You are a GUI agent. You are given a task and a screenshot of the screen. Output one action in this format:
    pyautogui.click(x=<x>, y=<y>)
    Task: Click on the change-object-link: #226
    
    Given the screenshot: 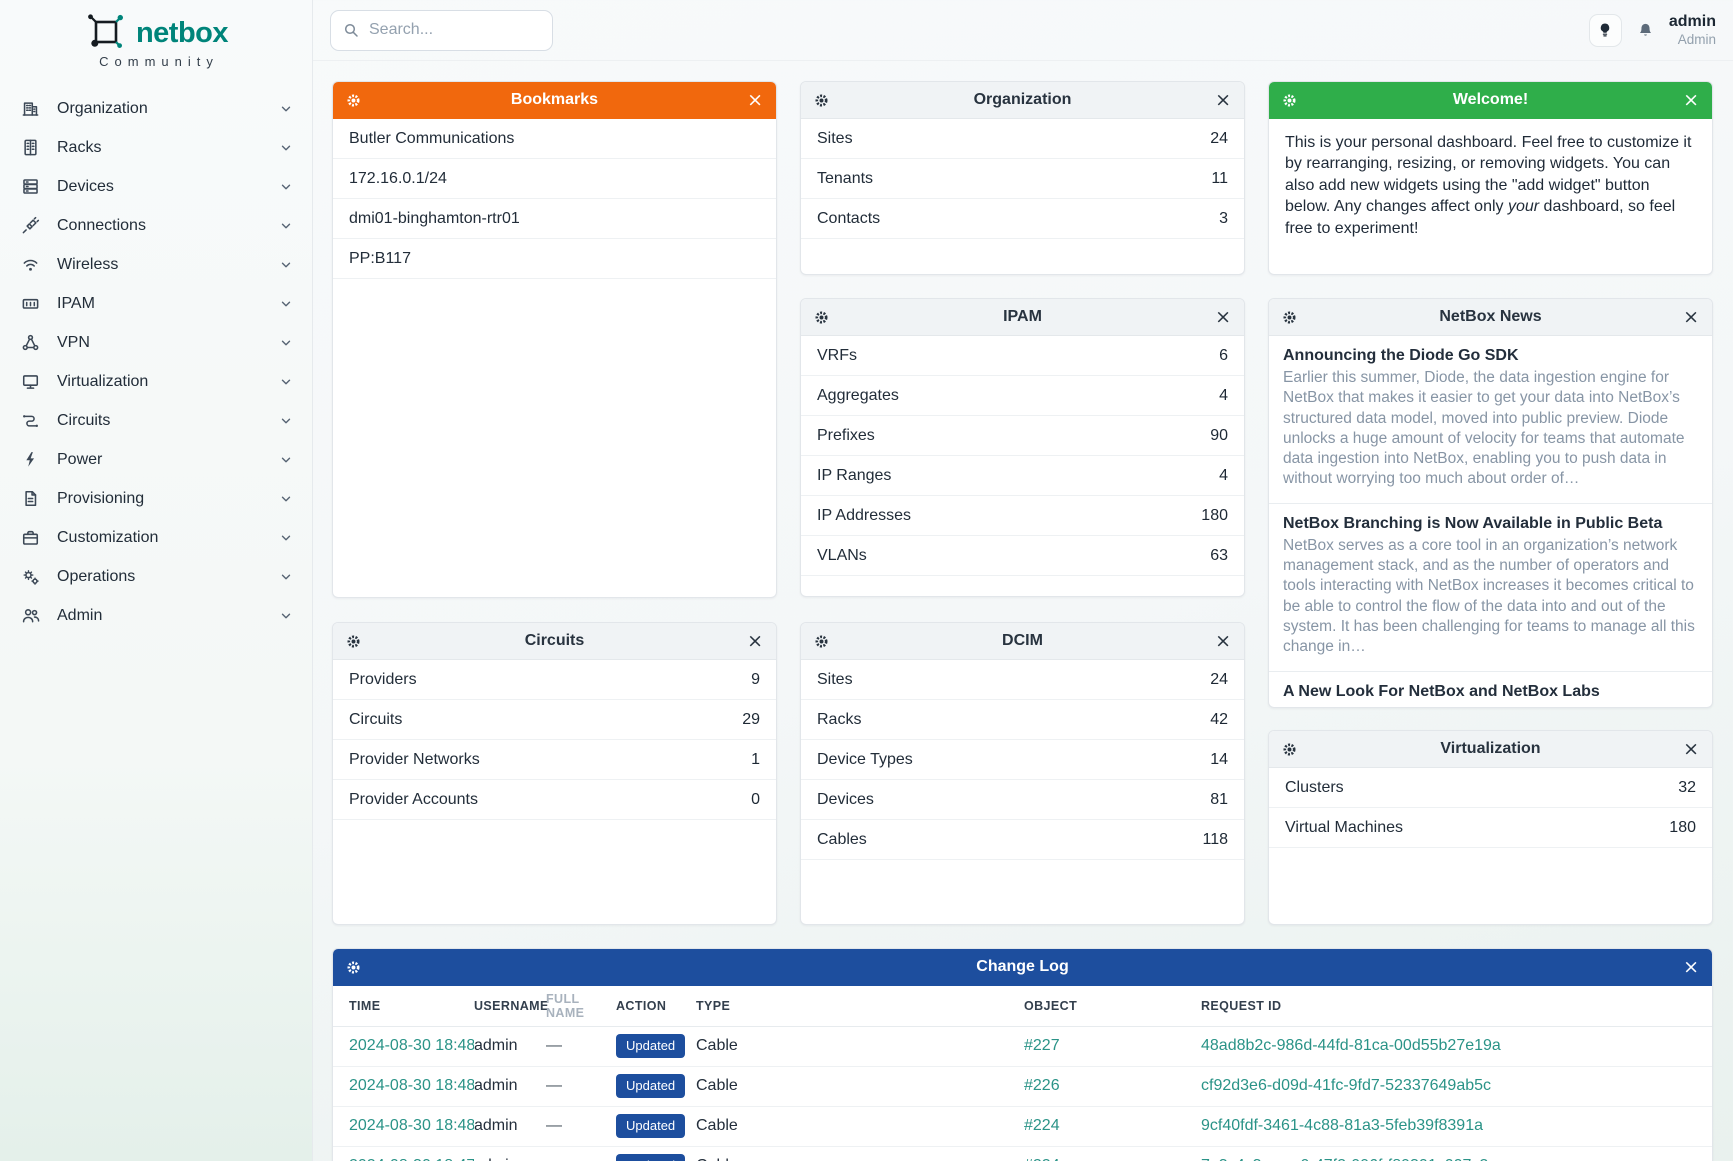 What is the action you would take?
    pyautogui.click(x=1042, y=1085)
    